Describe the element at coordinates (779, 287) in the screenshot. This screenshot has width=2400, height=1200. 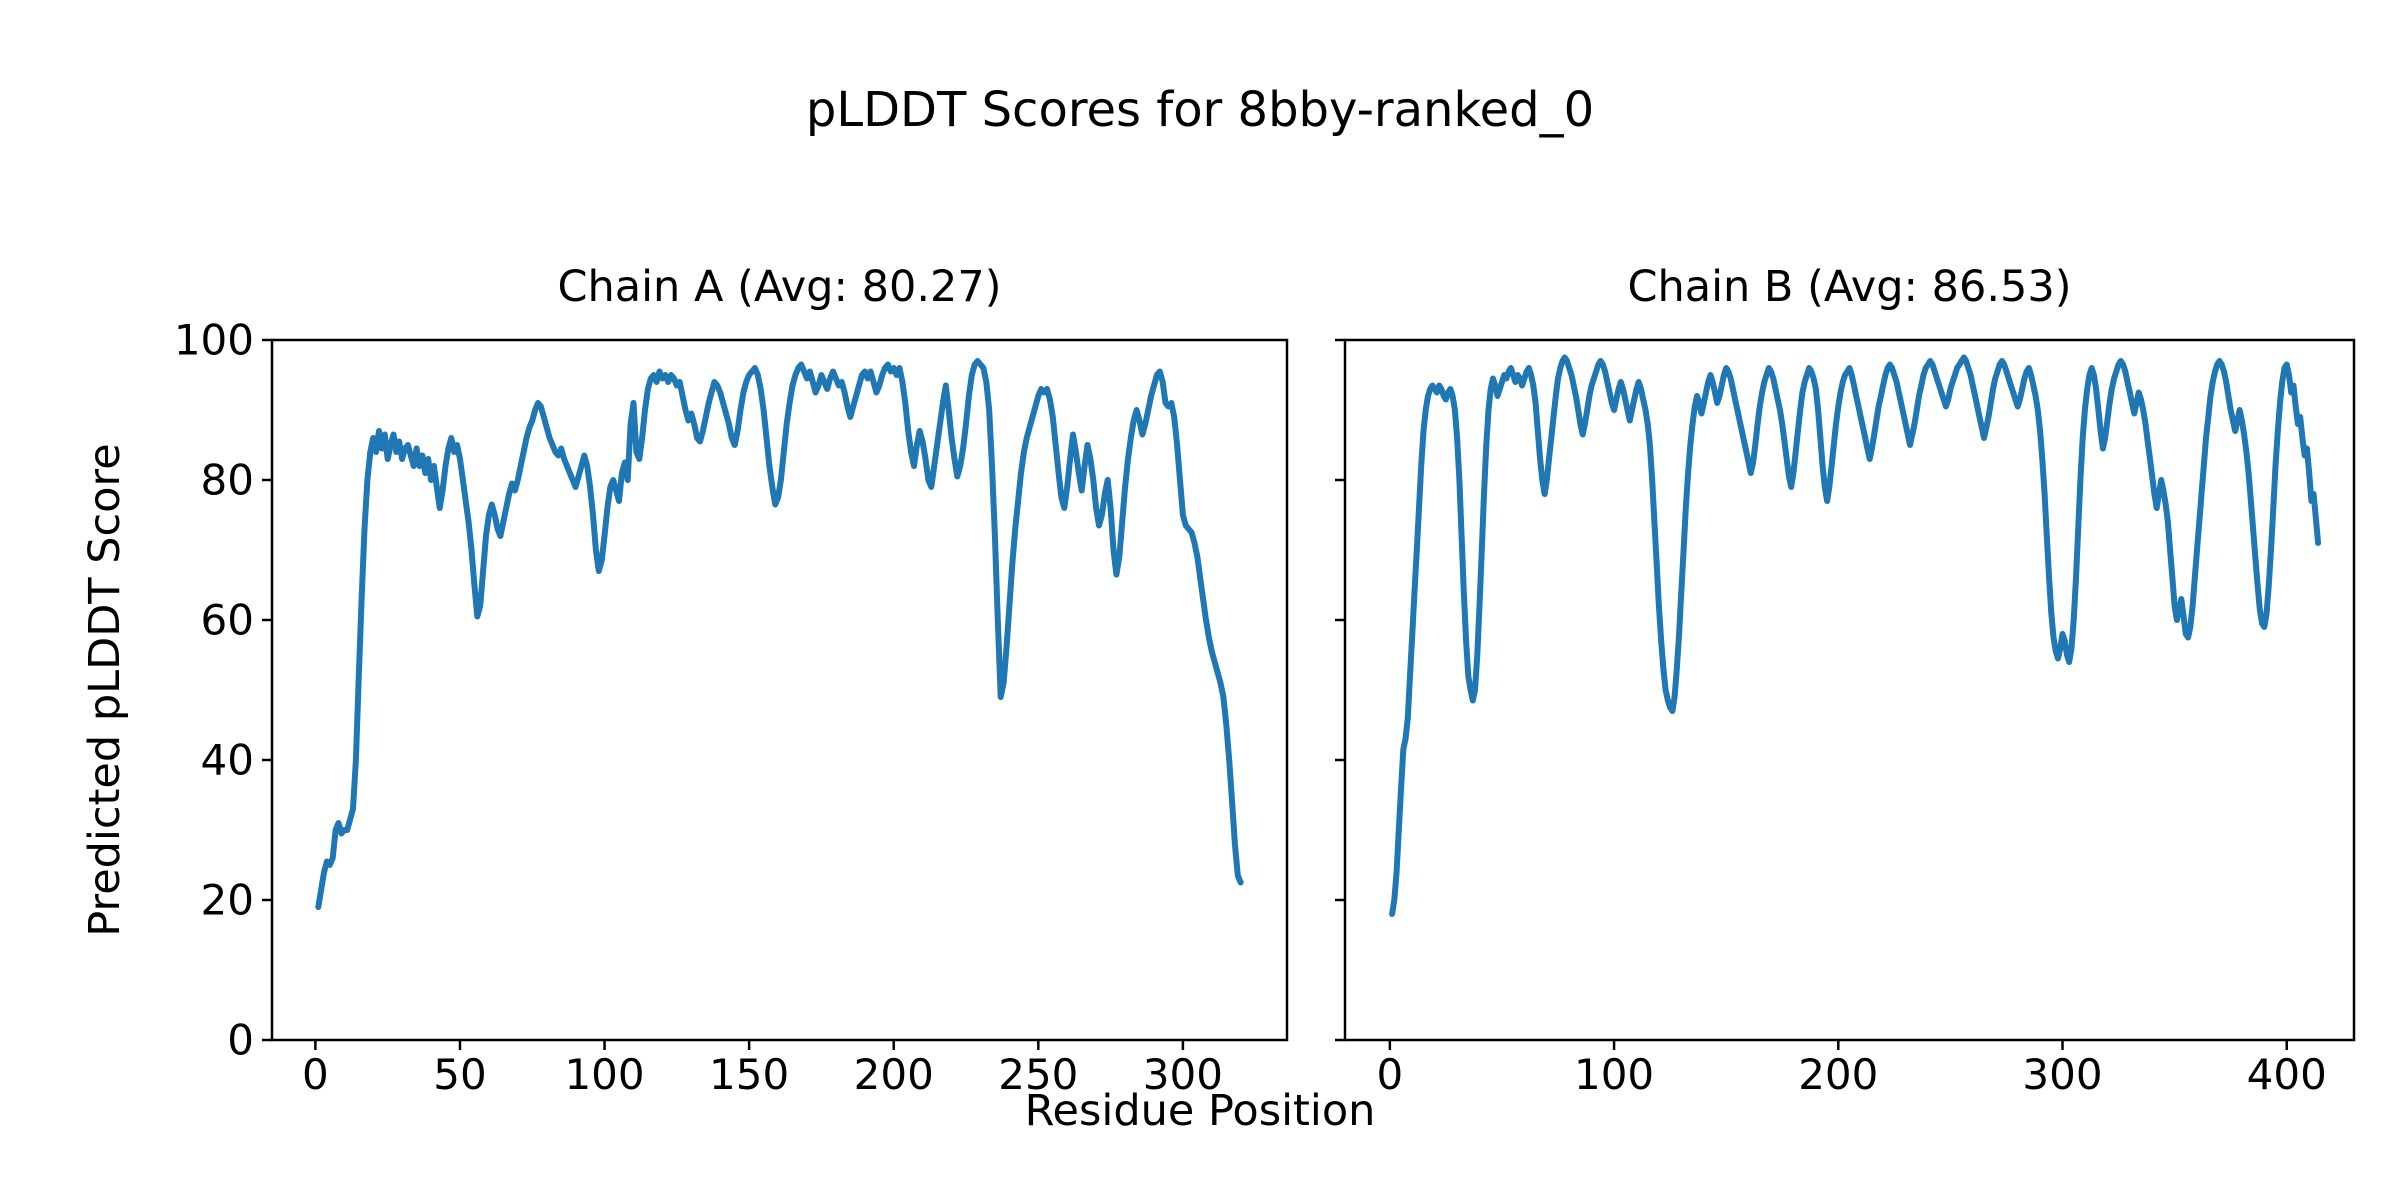
I see `subplot-title-chain-a: Chain A (Avg: 80.27)` at that location.